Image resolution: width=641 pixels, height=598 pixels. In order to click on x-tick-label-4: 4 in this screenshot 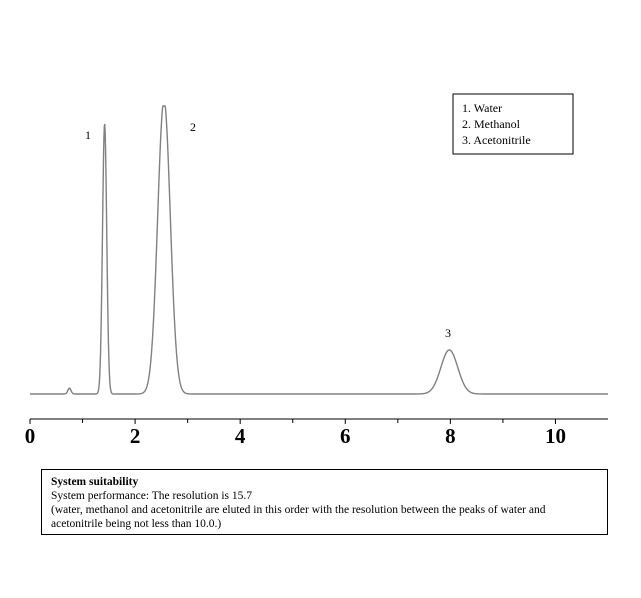, I will do `click(240, 436)`.